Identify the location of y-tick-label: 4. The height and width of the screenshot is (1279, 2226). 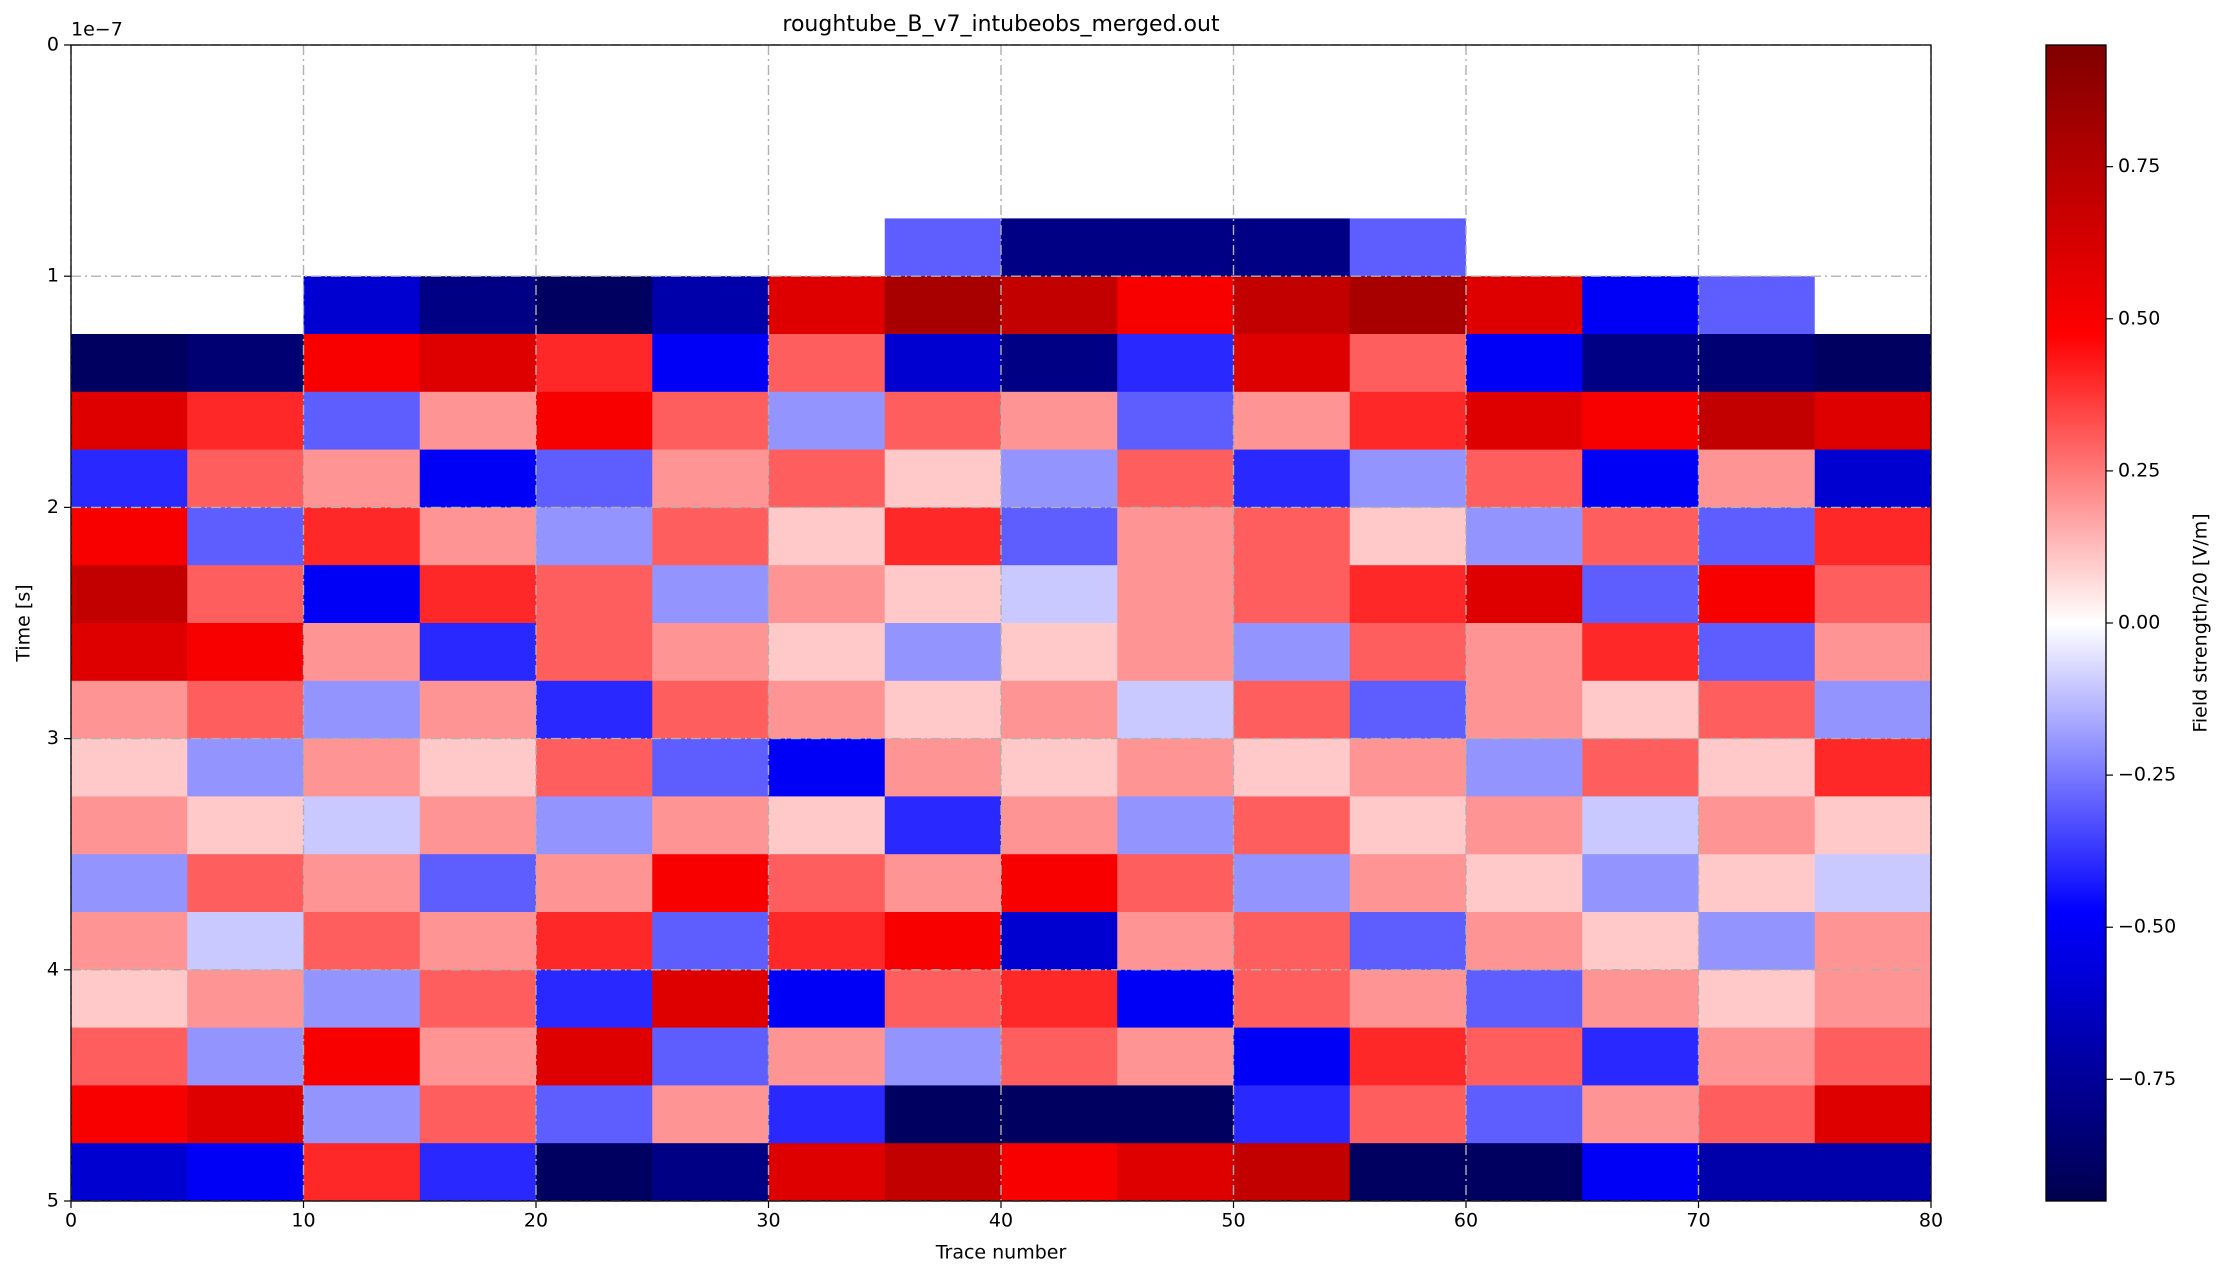
(53, 969).